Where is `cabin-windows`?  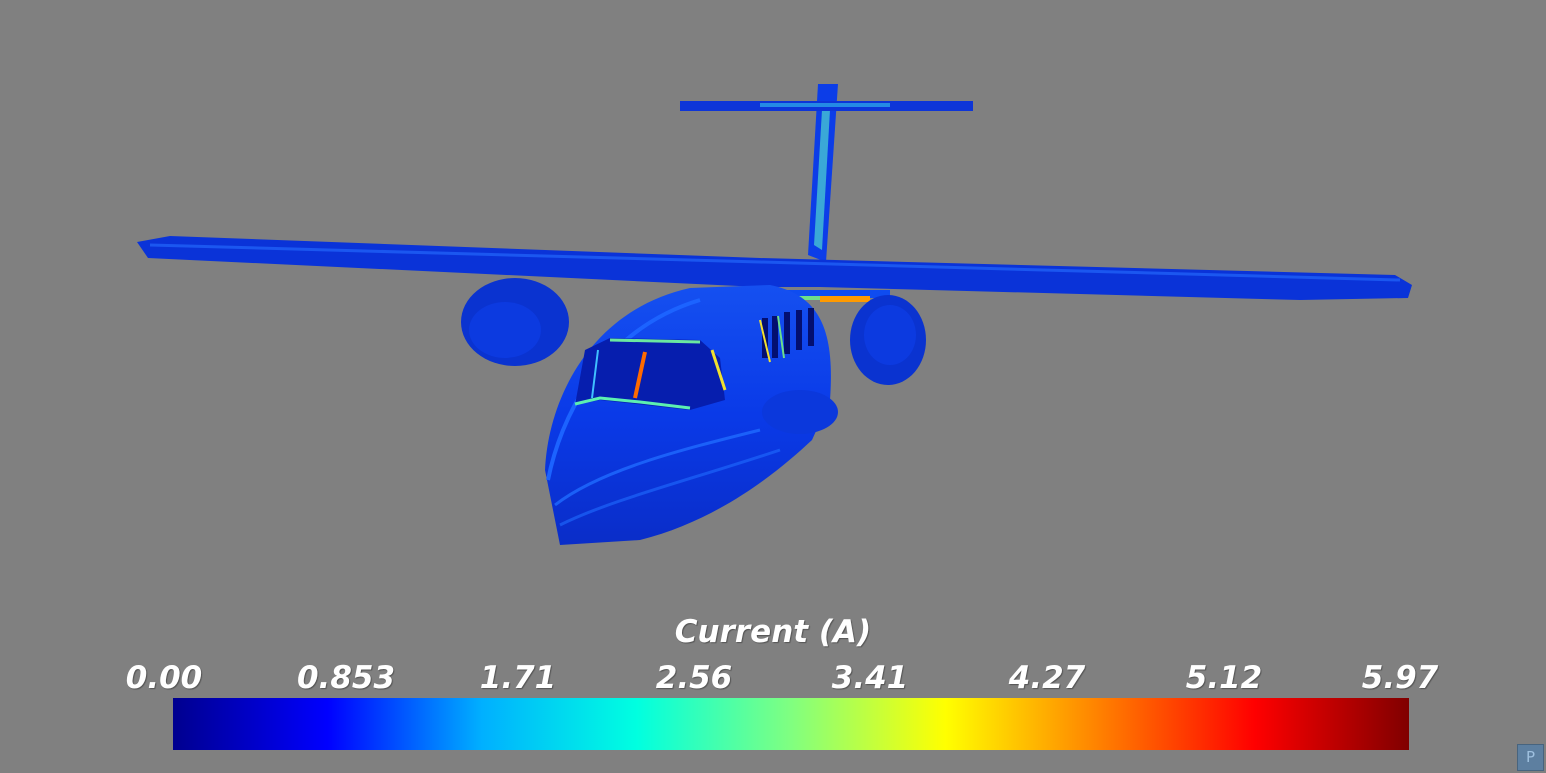
cabin-windows is located at coordinates (786, 335).